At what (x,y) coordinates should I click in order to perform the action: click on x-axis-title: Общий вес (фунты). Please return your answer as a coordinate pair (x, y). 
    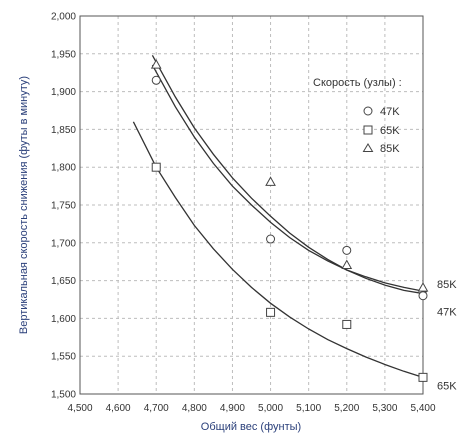
    Looking at the image, I should click on (251, 427).